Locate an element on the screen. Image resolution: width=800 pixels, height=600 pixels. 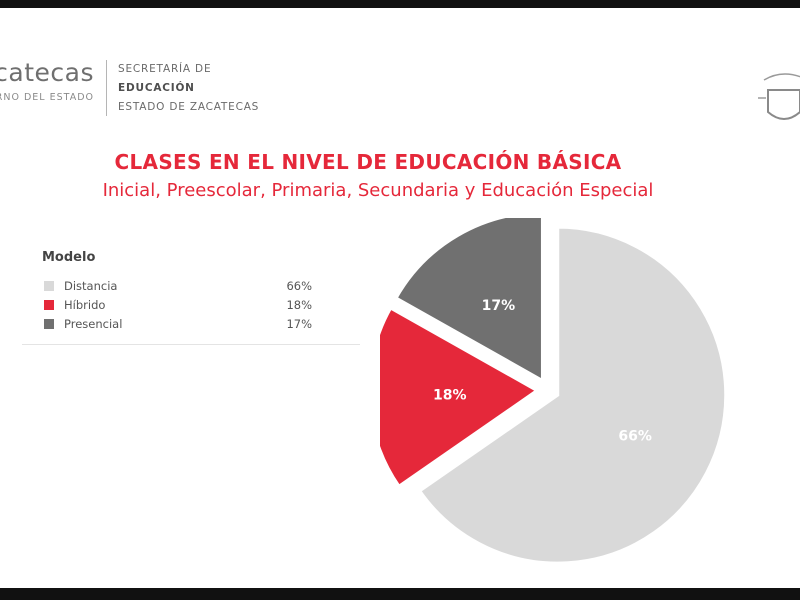
header-divider is located at coordinates (106, 88).